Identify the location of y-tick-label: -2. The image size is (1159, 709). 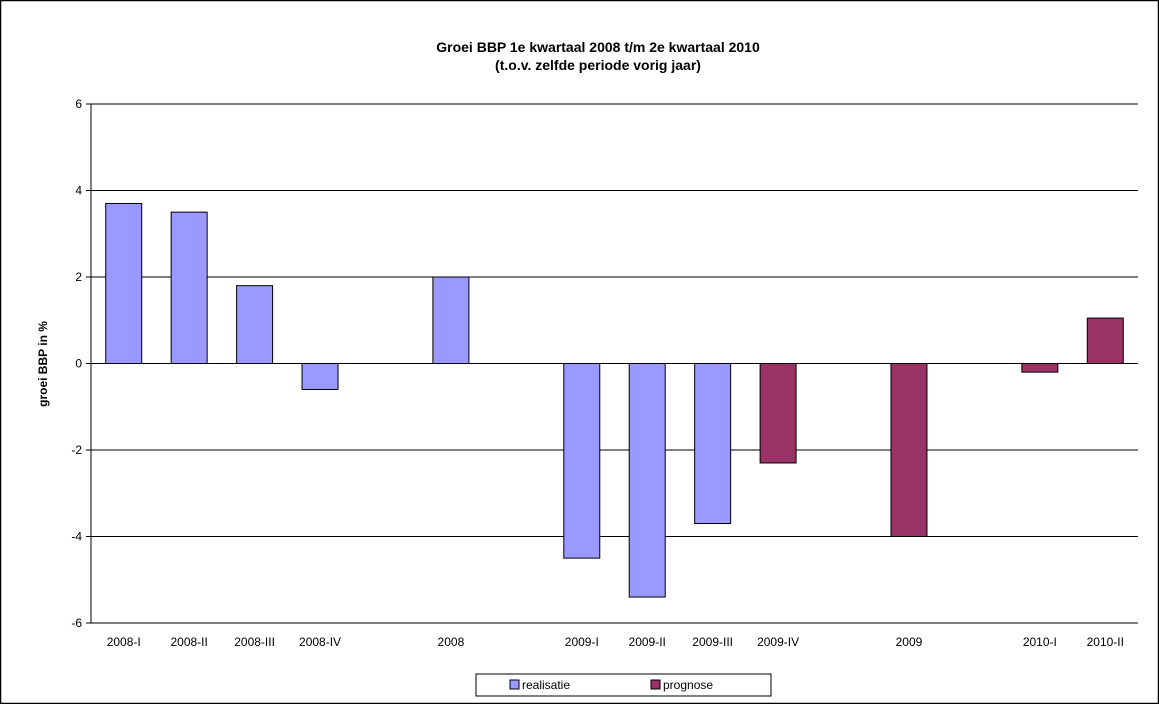
(76, 450).